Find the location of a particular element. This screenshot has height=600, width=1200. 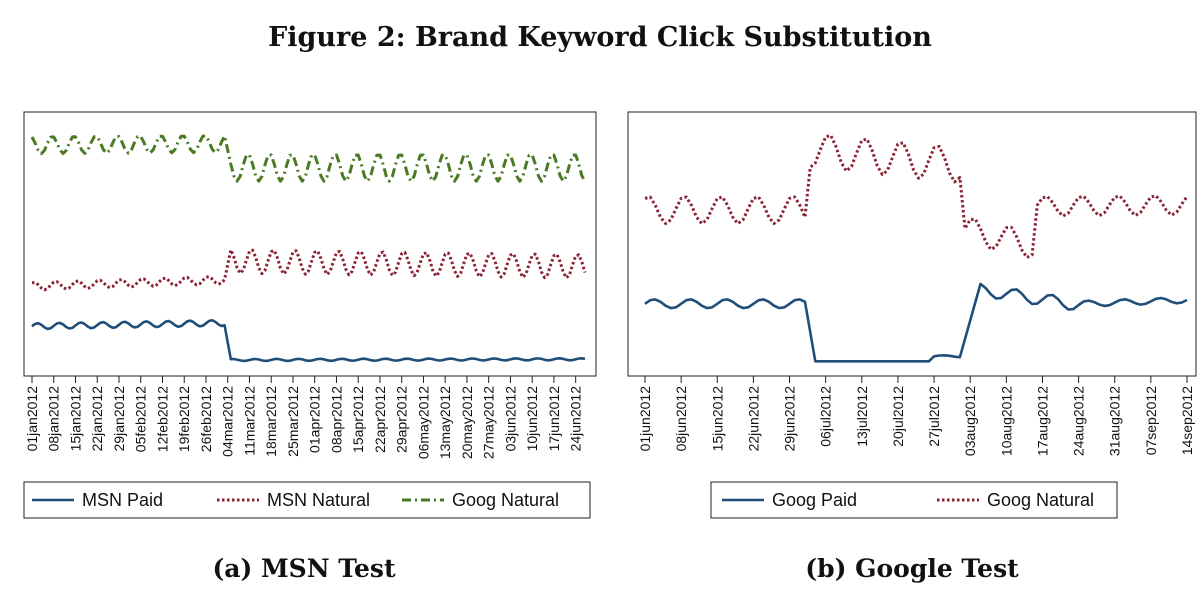

x-tick-label: 08jan2012 is located at coordinates (54, 419).